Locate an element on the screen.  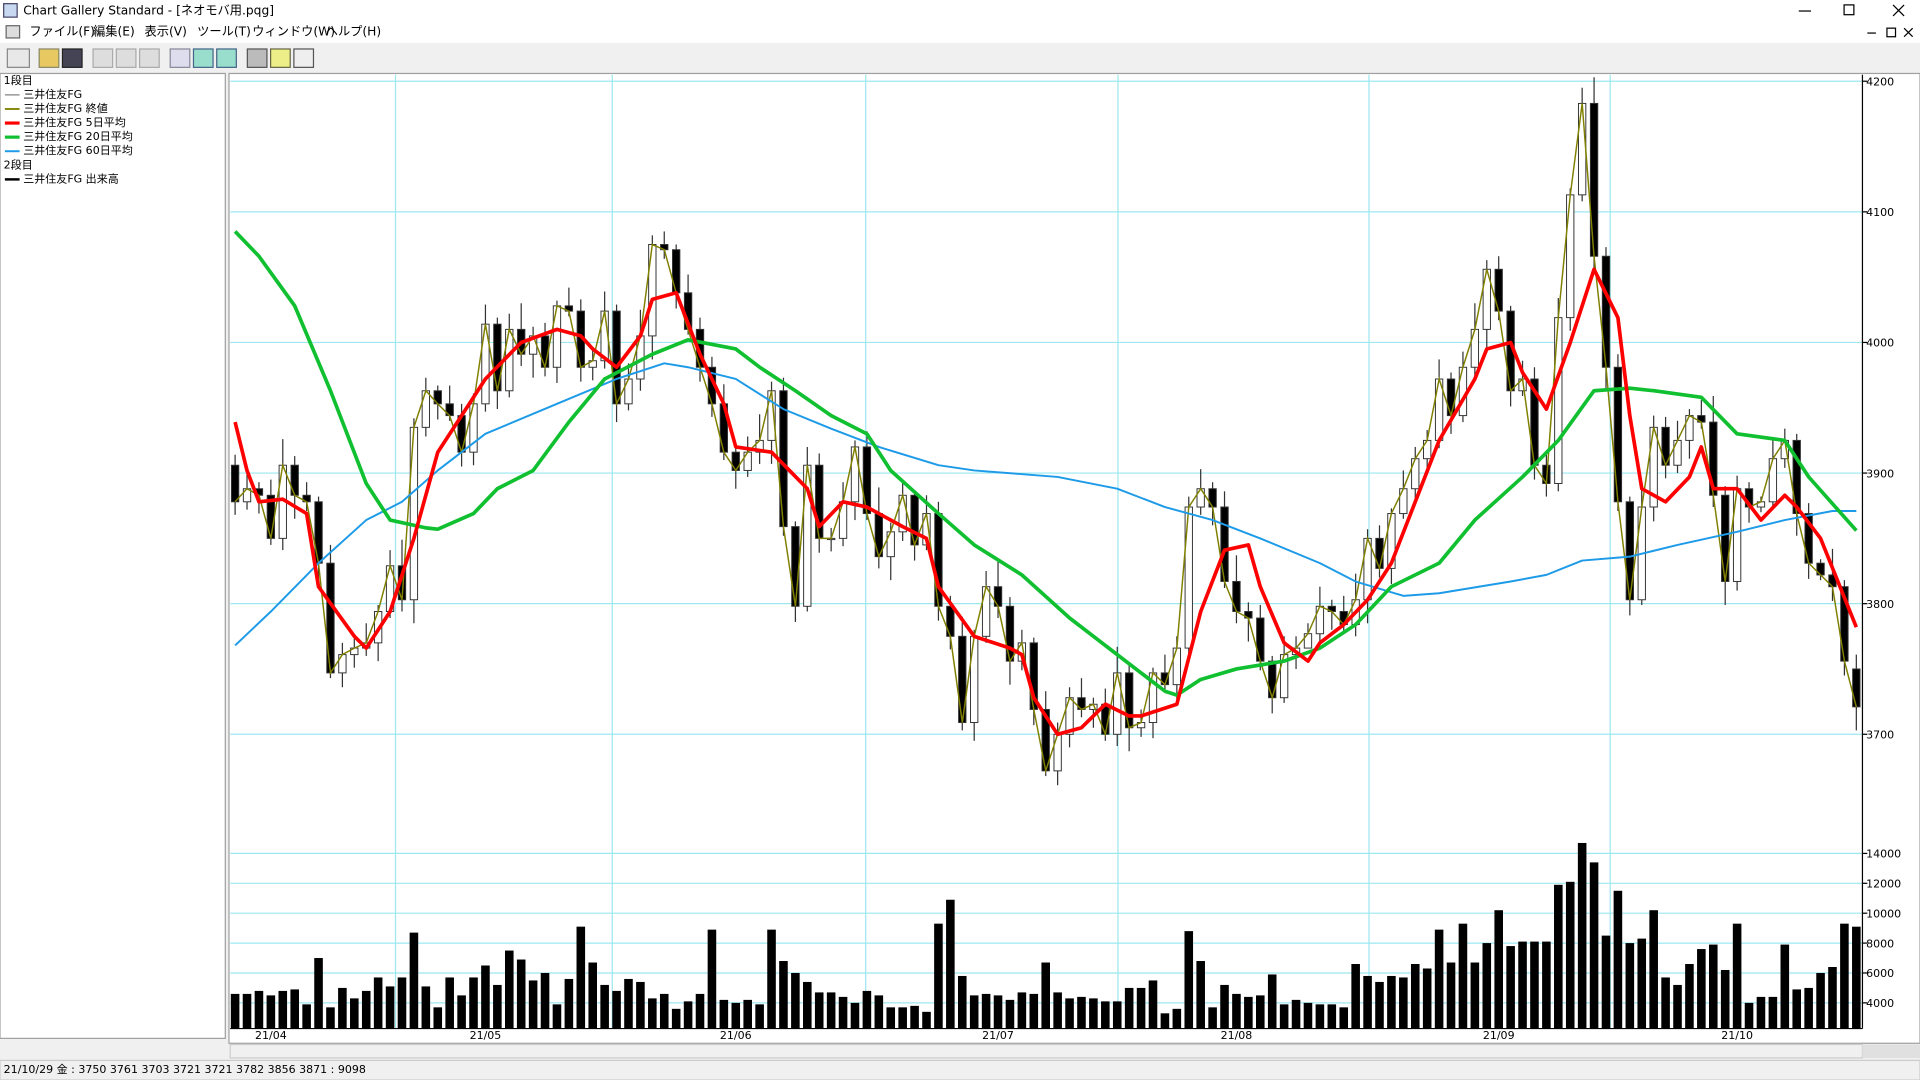
status-bar is located at coordinates (960, 1069).